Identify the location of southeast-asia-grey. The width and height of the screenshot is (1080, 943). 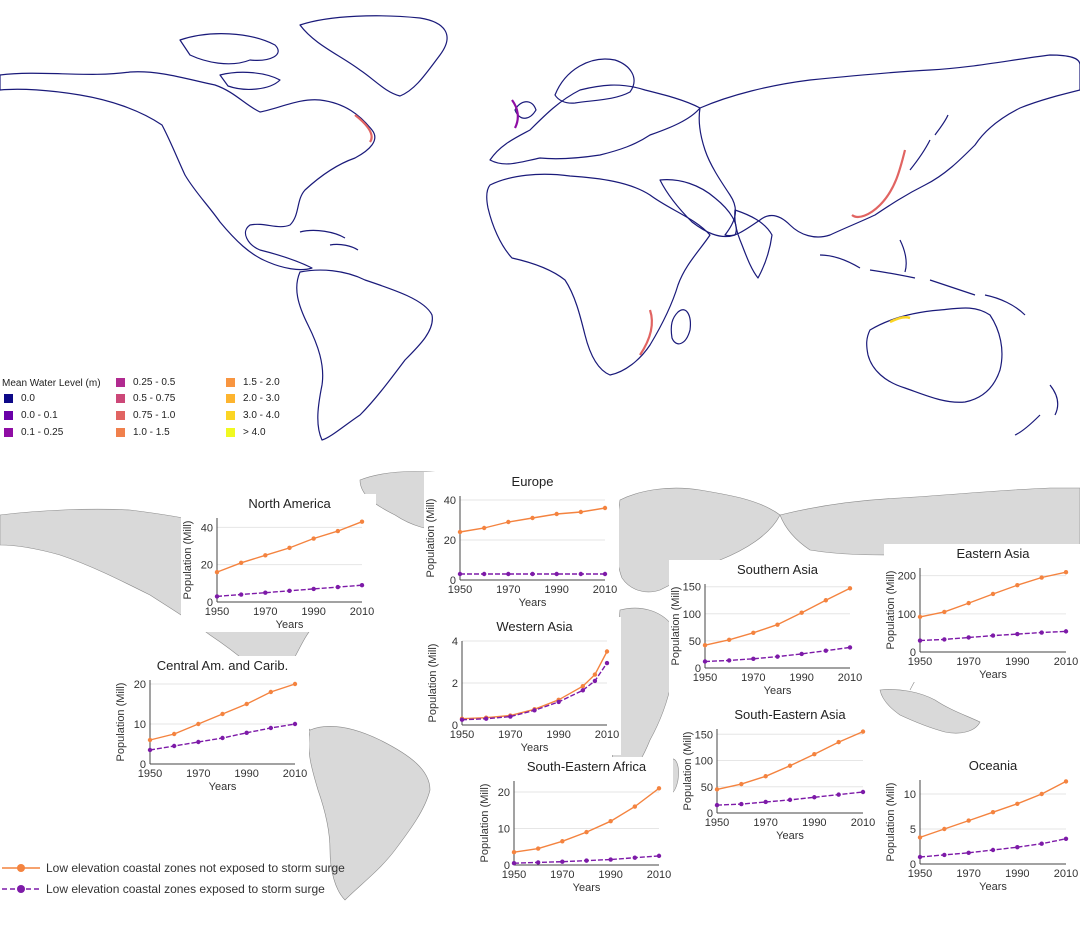
(930, 711).